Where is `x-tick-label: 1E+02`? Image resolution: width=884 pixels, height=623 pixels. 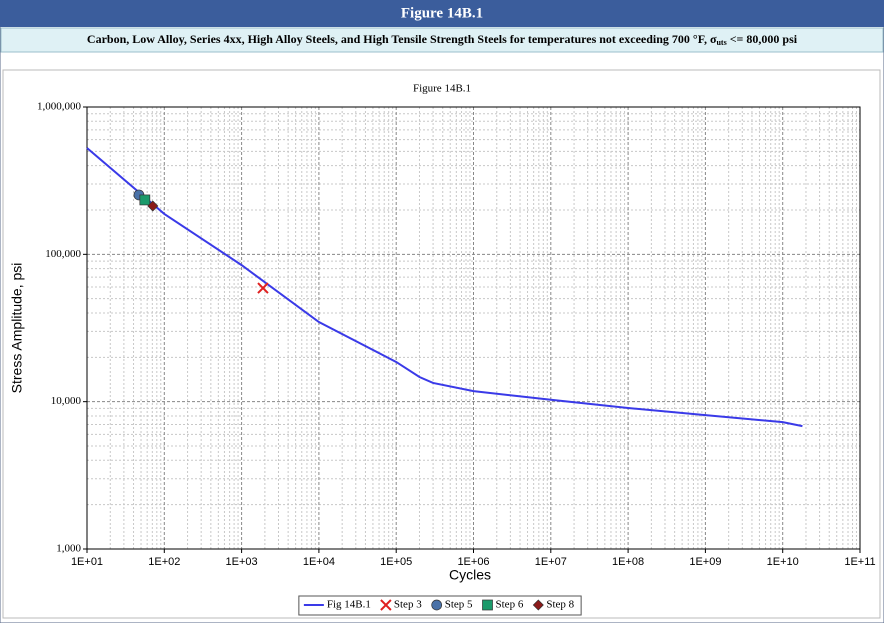
x-tick-label: 1E+02 is located at coordinates (164, 562).